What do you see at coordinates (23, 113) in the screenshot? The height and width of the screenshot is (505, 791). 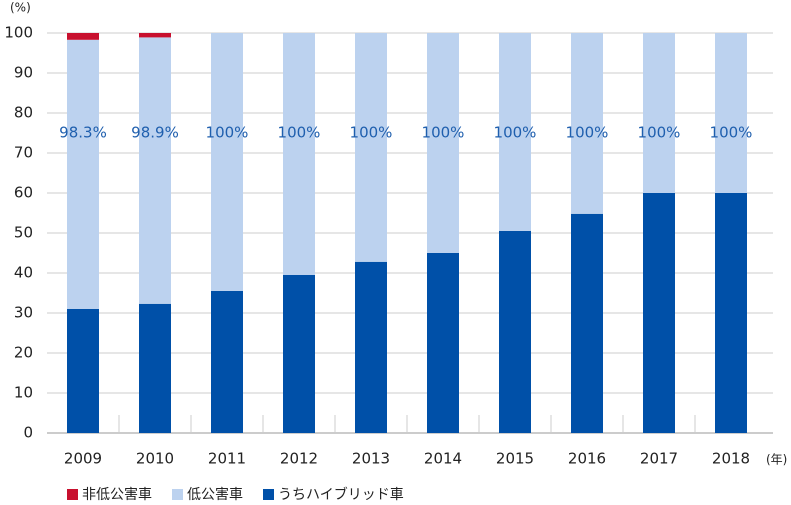 I see `y-tick-label: 80` at bounding box center [23, 113].